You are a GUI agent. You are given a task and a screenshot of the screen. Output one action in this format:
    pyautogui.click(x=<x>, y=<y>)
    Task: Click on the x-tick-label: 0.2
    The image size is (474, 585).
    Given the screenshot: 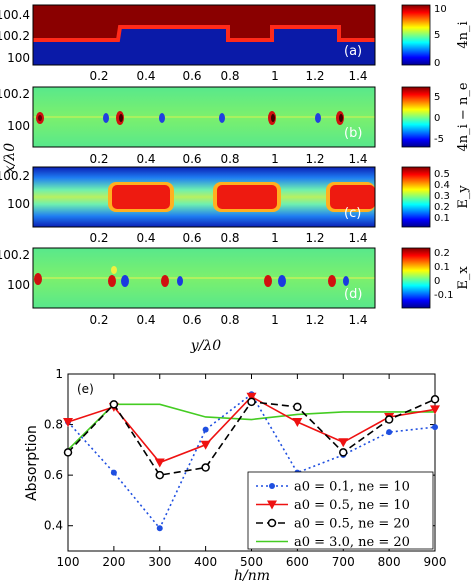 What is the action you would take?
    pyautogui.click(x=98, y=159)
    